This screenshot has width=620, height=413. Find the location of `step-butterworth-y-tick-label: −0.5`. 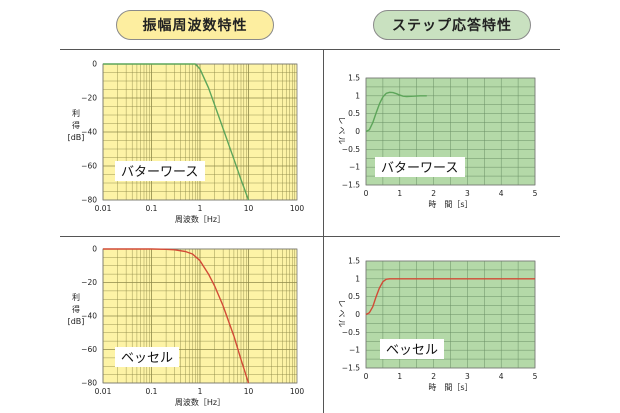

step-butterworth-y-tick-label: −0.5 is located at coordinates (351, 149).